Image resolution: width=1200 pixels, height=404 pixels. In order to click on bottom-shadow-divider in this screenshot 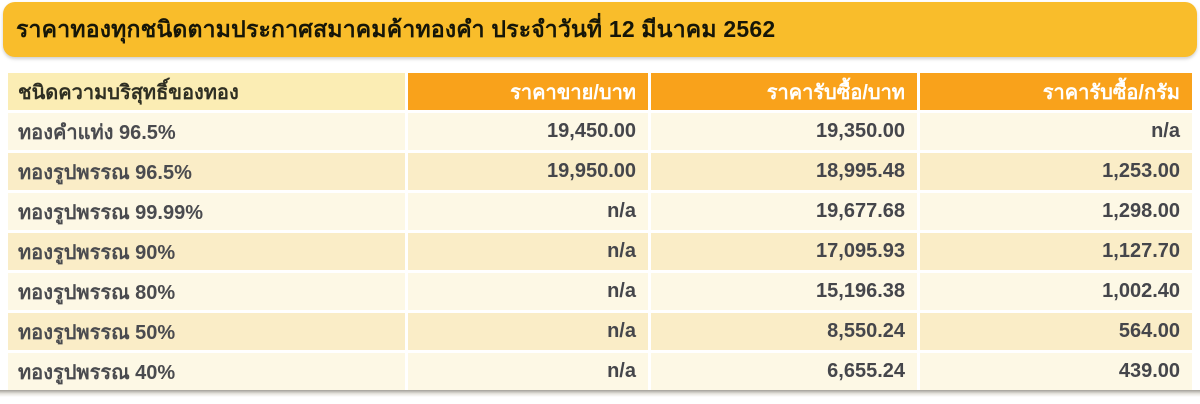, I will do `click(600, 393)`.